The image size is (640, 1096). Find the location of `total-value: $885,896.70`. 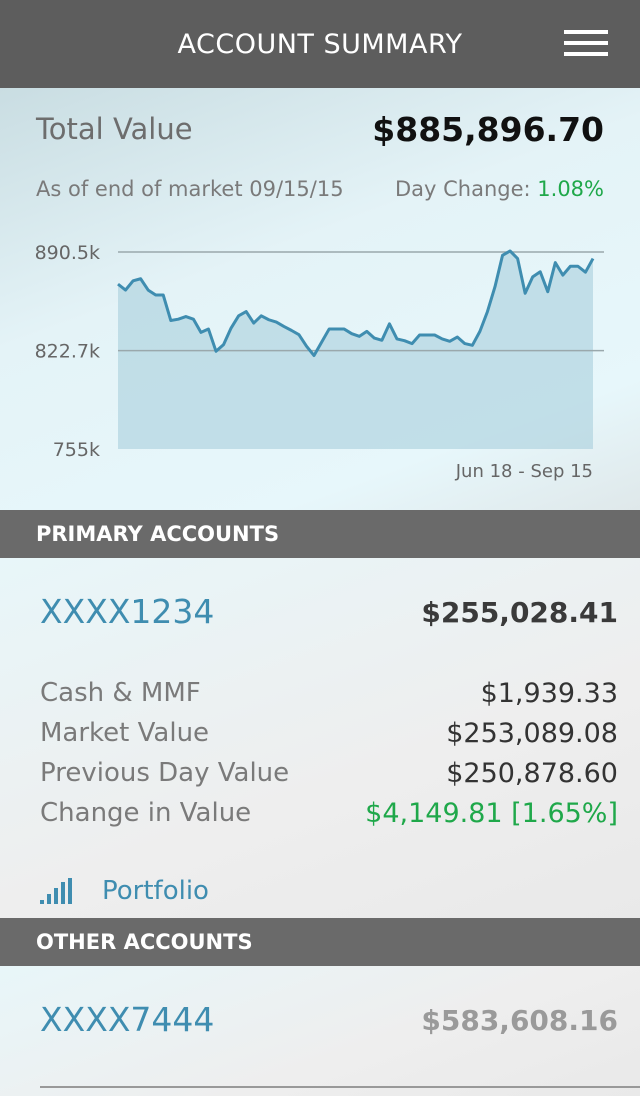

total-value: $885,896.70 is located at coordinates (488, 129).